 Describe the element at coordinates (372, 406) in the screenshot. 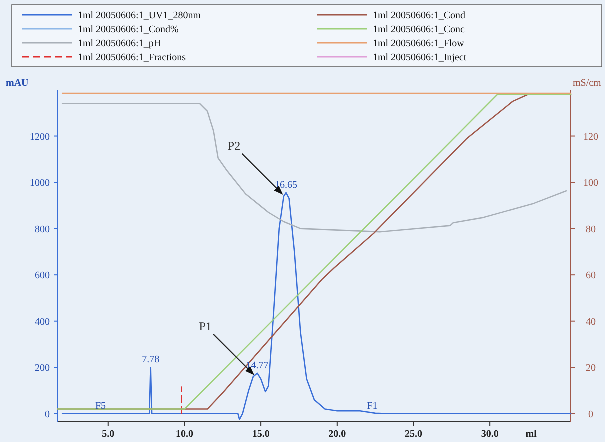

I see `annotation: F1` at that location.